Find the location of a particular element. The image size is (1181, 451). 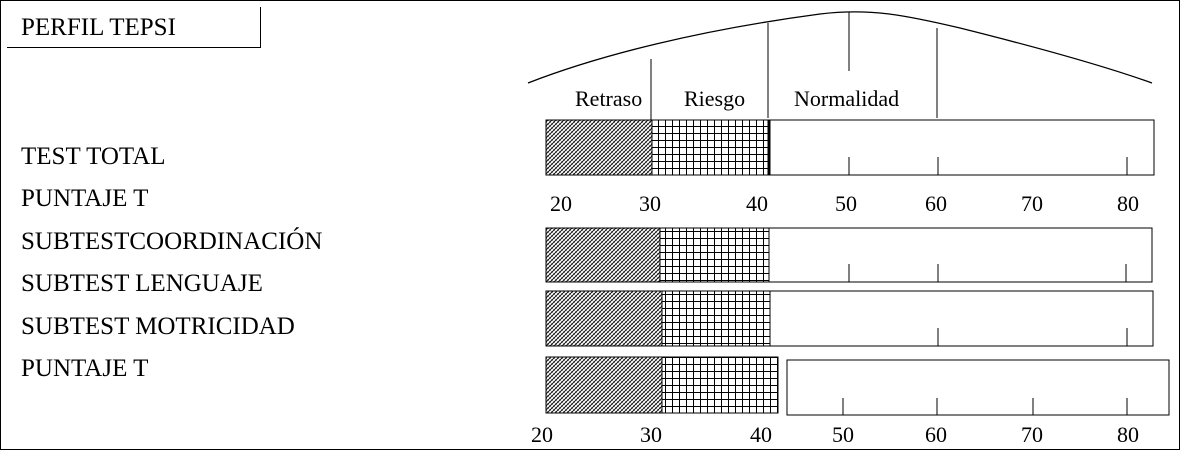

zone-label-retraso: Retraso is located at coordinates (608, 98).